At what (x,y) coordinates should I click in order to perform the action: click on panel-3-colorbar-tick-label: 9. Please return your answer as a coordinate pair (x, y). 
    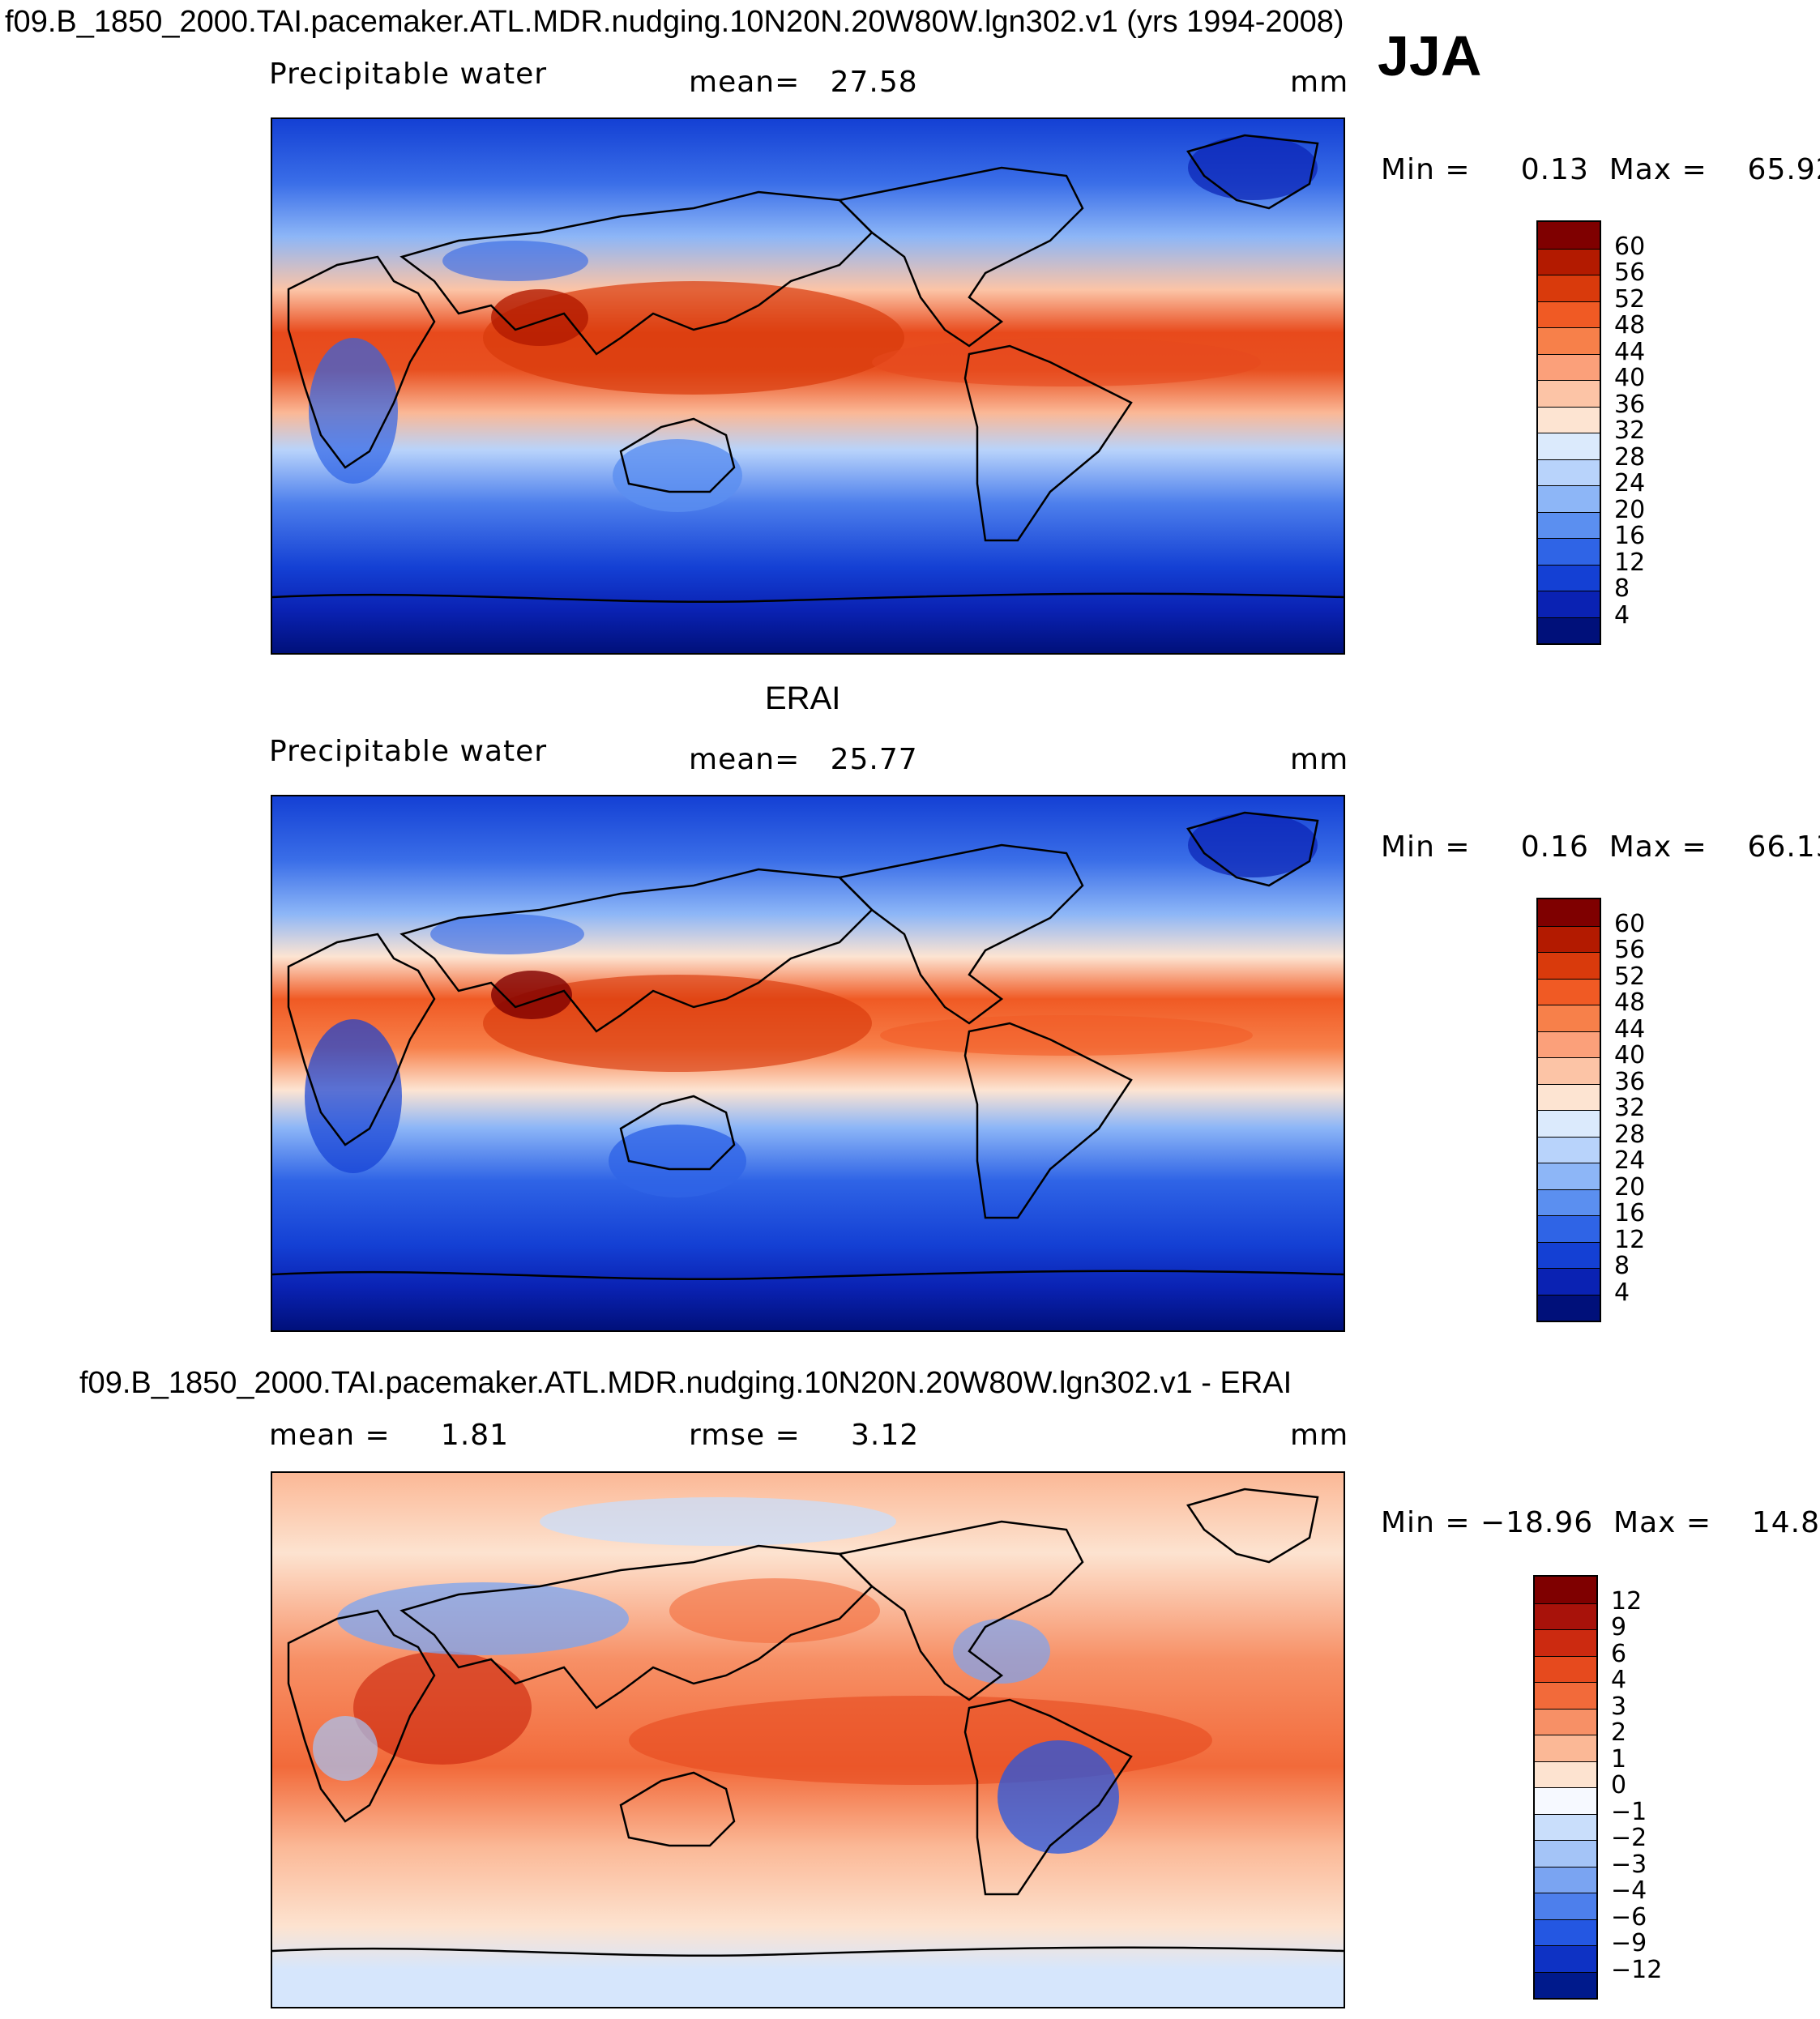
    Looking at the image, I should click on (1619, 1627).